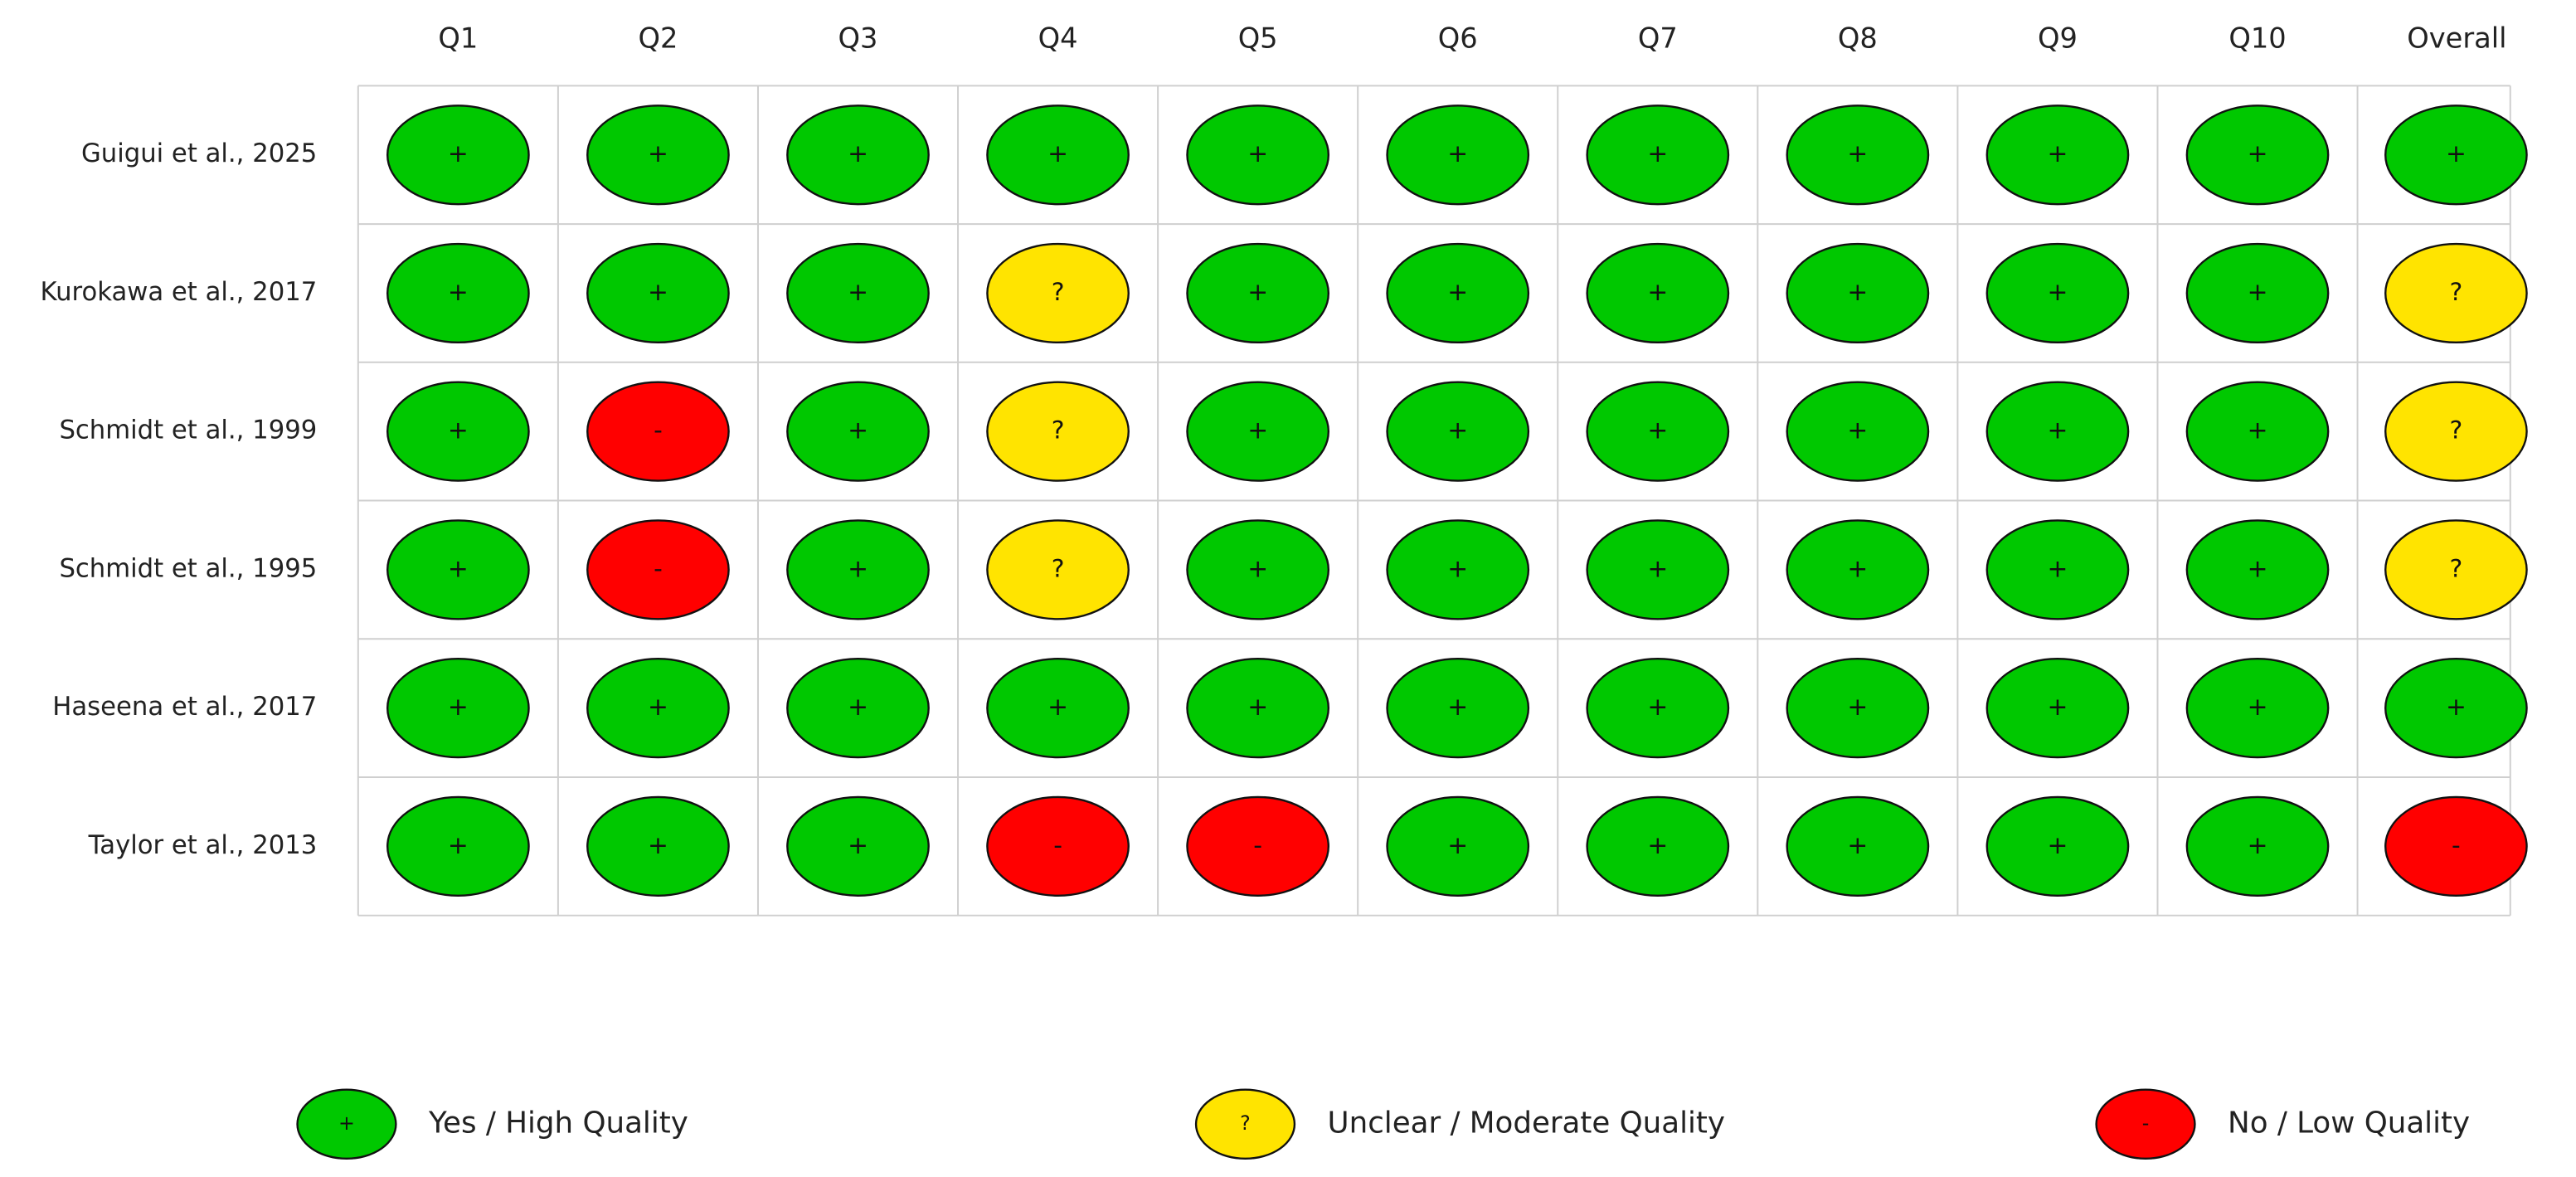 This screenshot has height=1177, width=2576. I want to click on study-label: Schmidt et al., 1995, so click(188, 568).